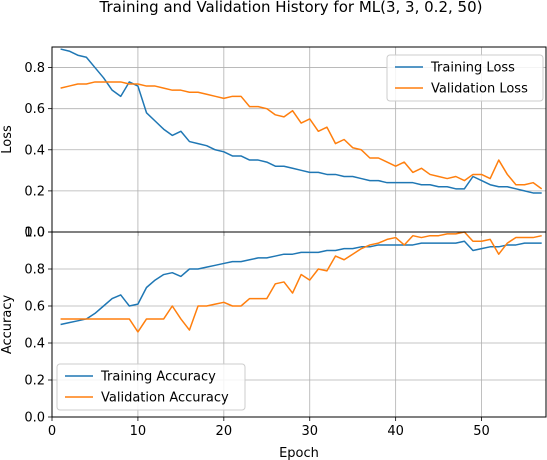  What do you see at coordinates (481, 431) in the screenshot?
I see `x-tick-label: 50` at bounding box center [481, 431].